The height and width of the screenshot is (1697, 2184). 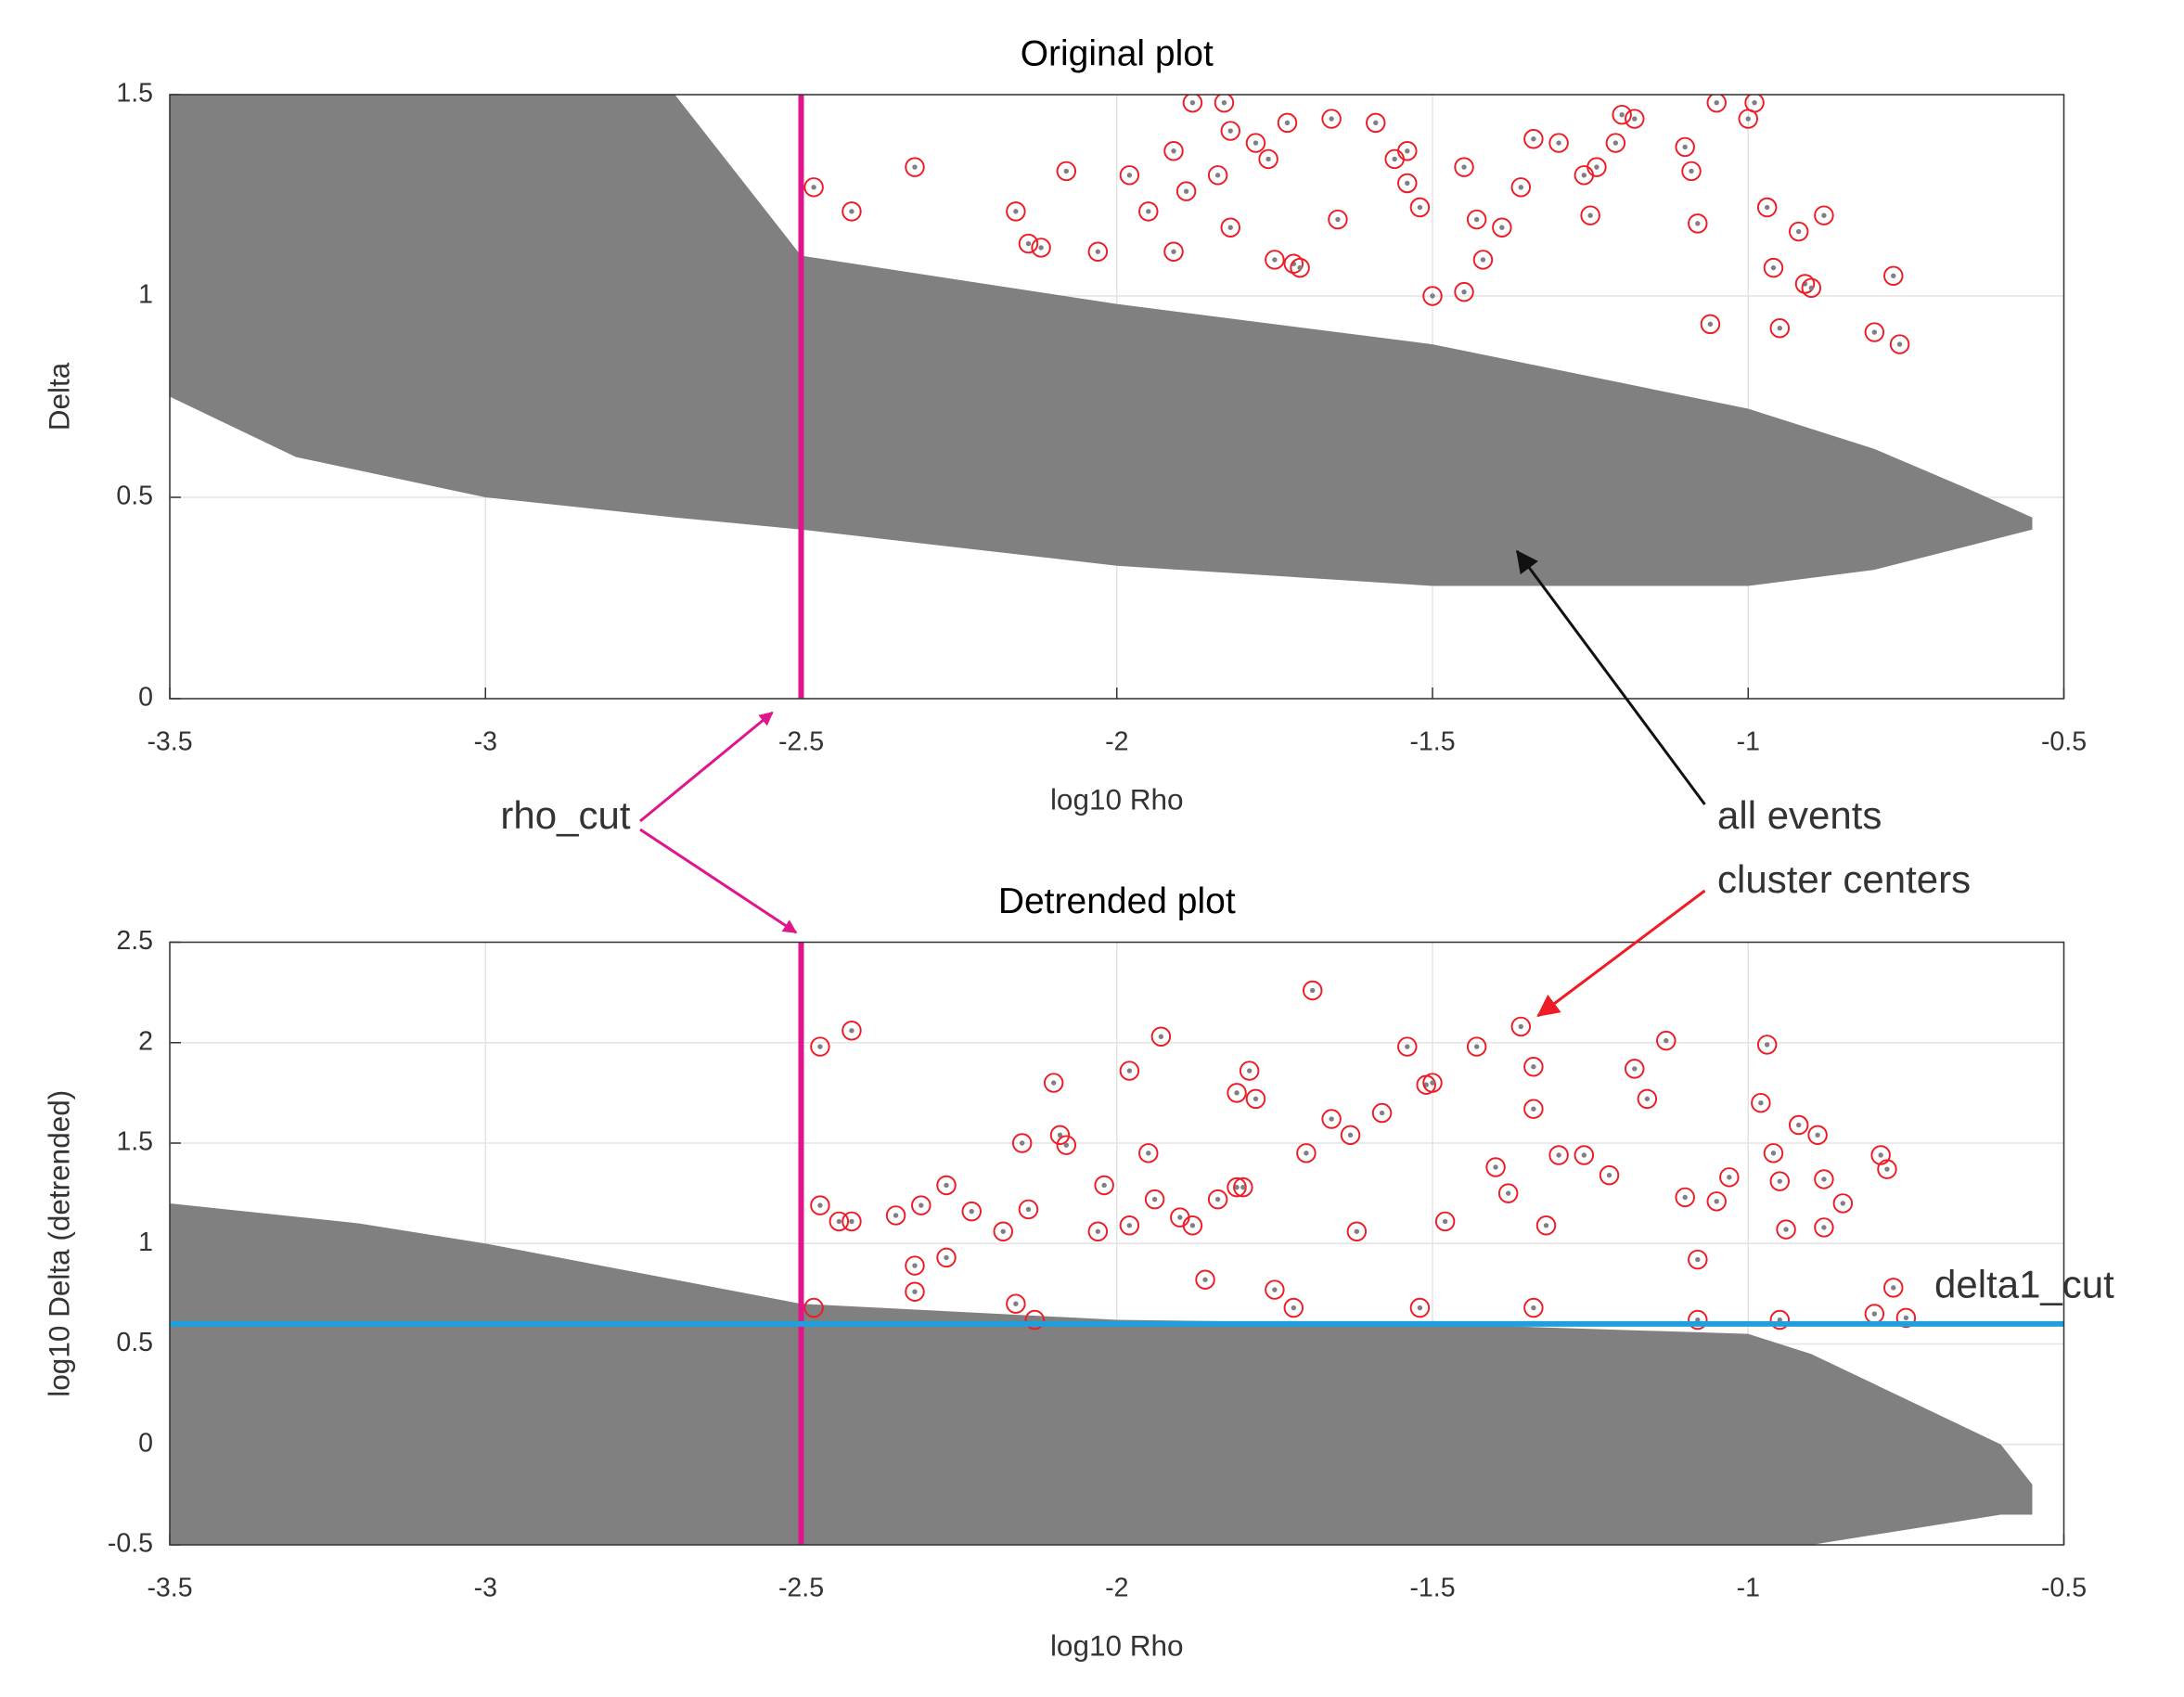 What do you see at coordinates (1116, 742) in the screenshot?
I see `x-tick-label: -2` at bounding box center [1116, 742].